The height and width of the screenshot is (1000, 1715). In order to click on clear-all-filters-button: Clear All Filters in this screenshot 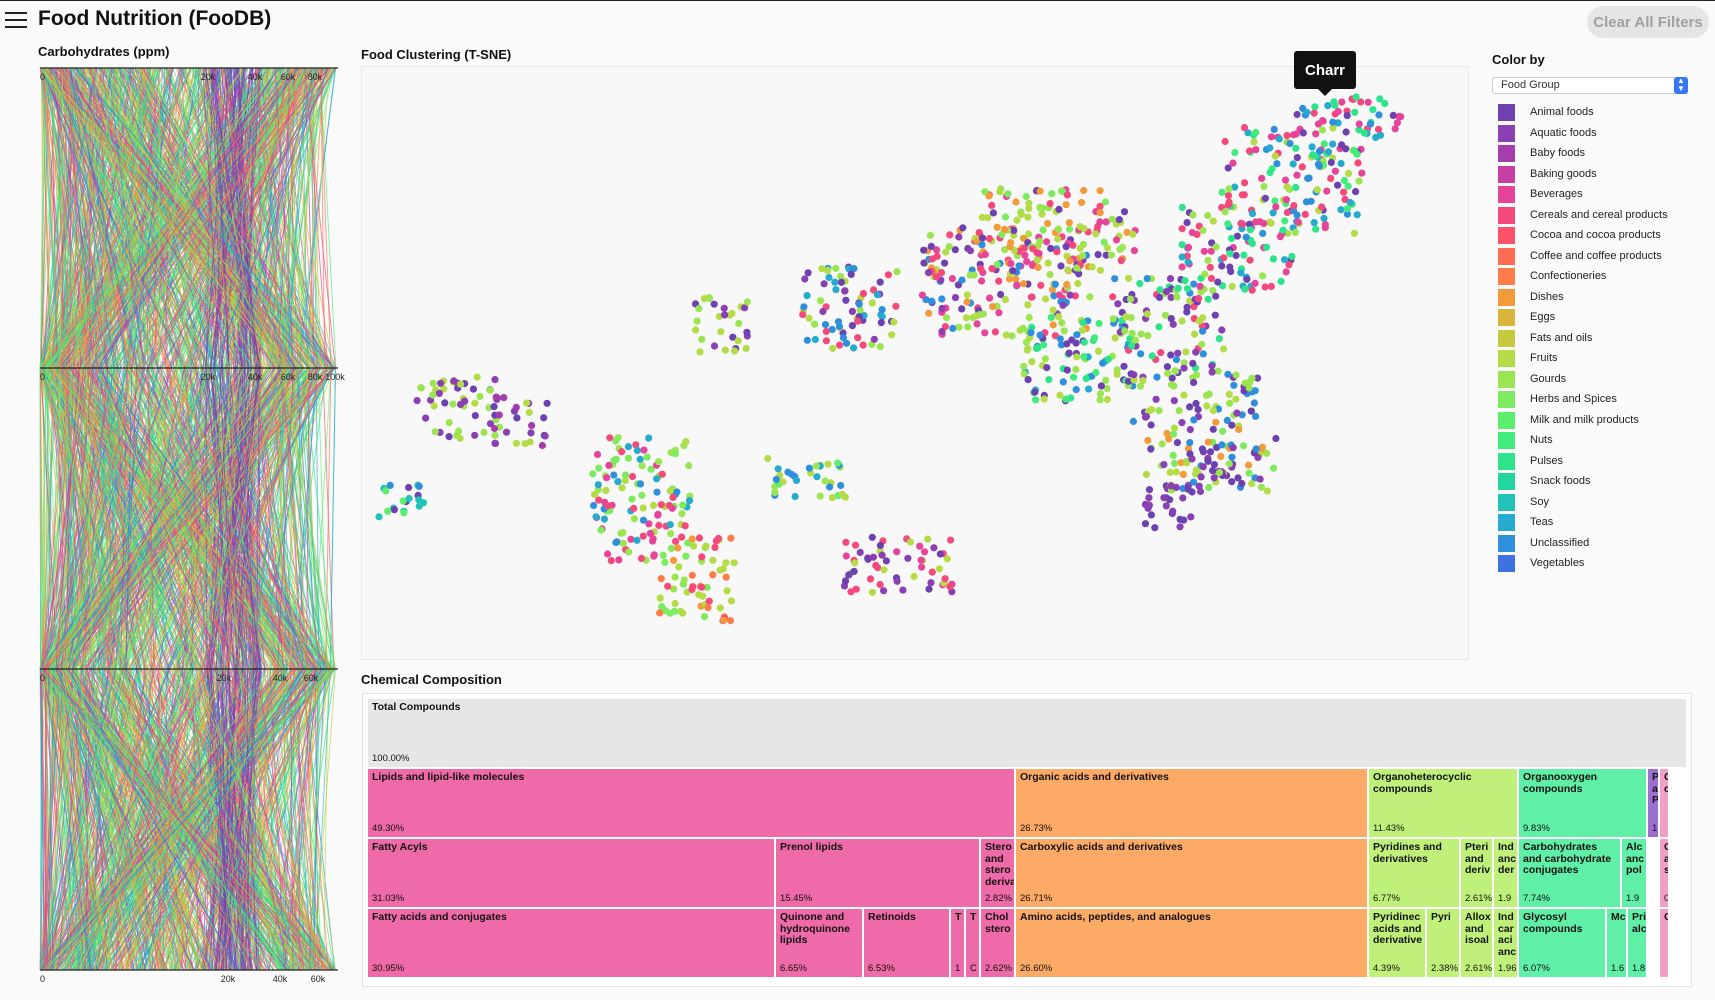, I will do `click(1648, 22)`.